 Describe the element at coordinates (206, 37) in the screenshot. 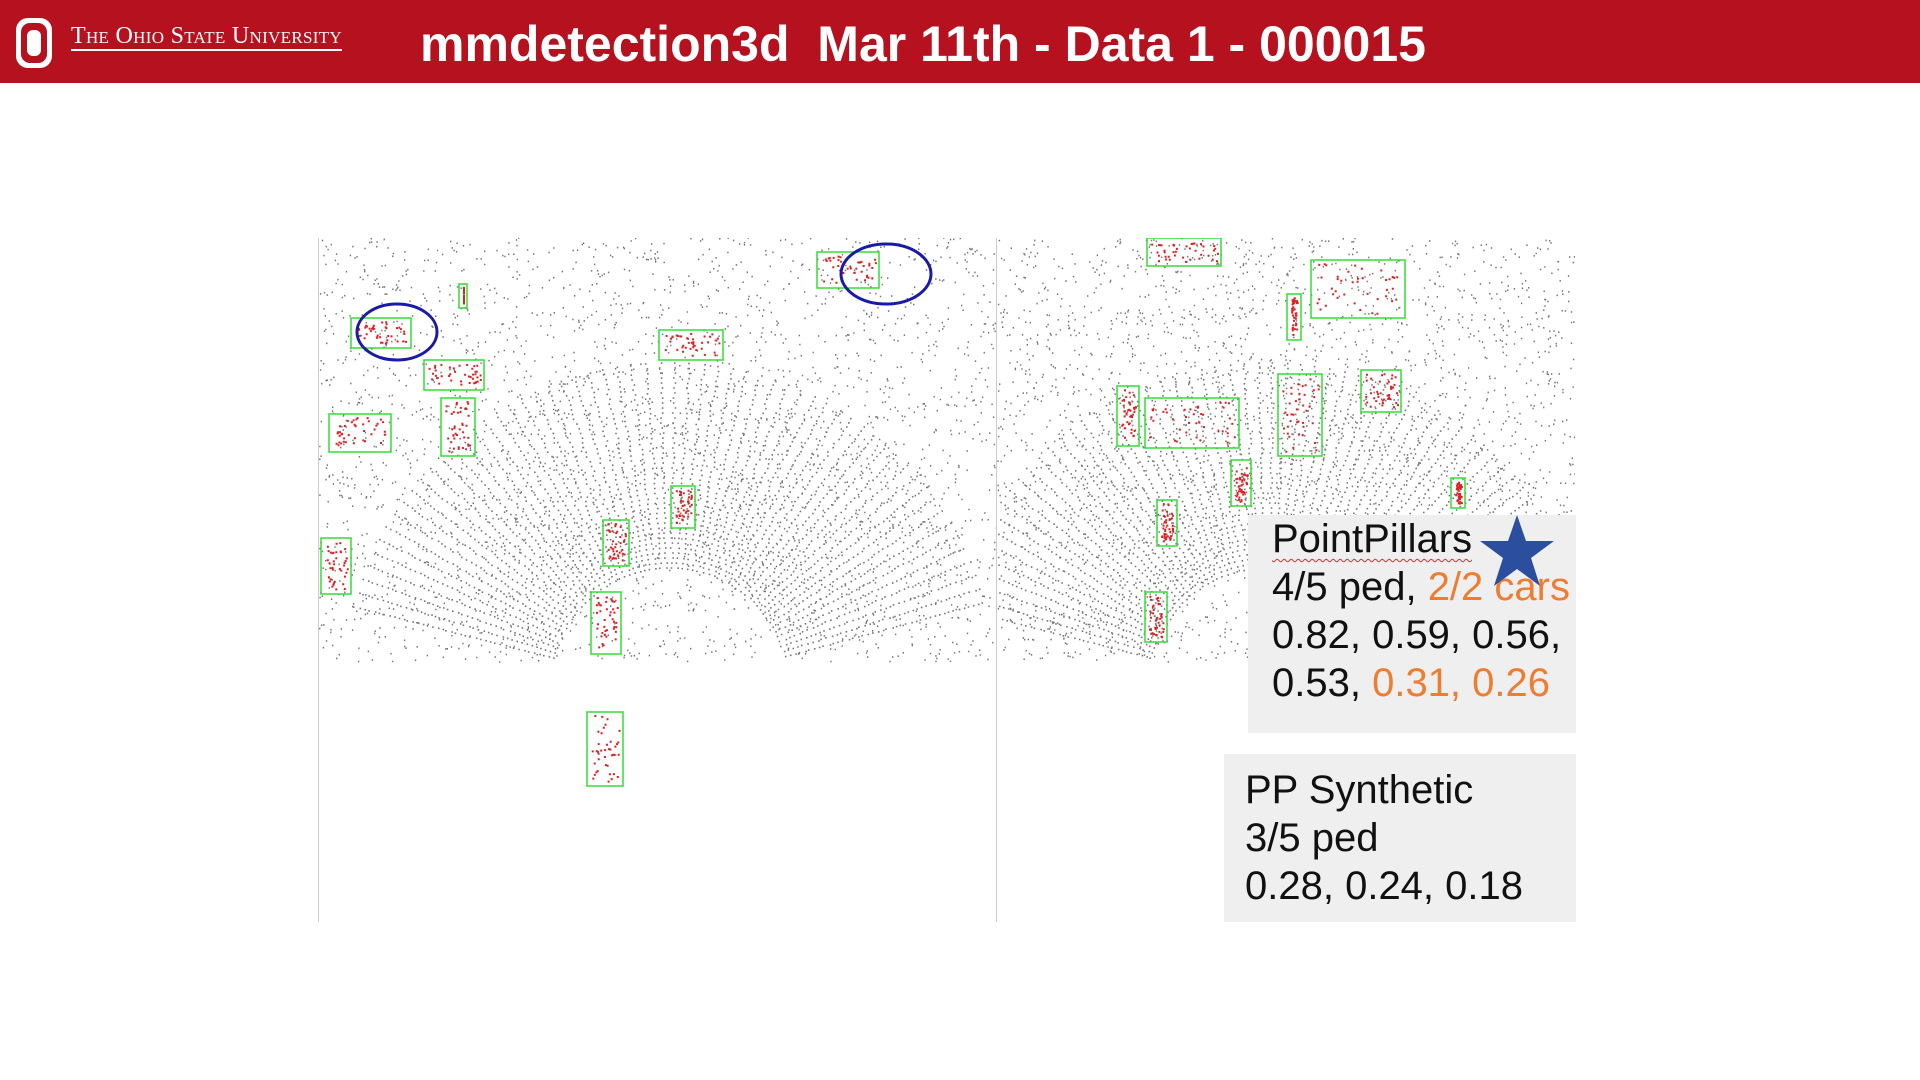

I see `university-name: The Ohio State University` at that location.